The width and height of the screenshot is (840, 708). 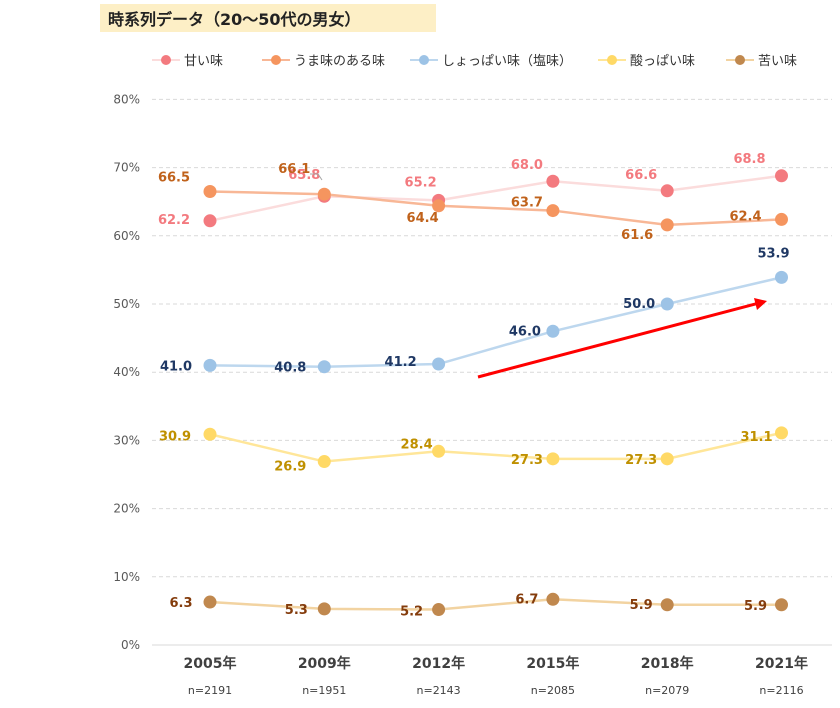 I want to click on legend-label: 甘い味, so click(x=204, y=61).